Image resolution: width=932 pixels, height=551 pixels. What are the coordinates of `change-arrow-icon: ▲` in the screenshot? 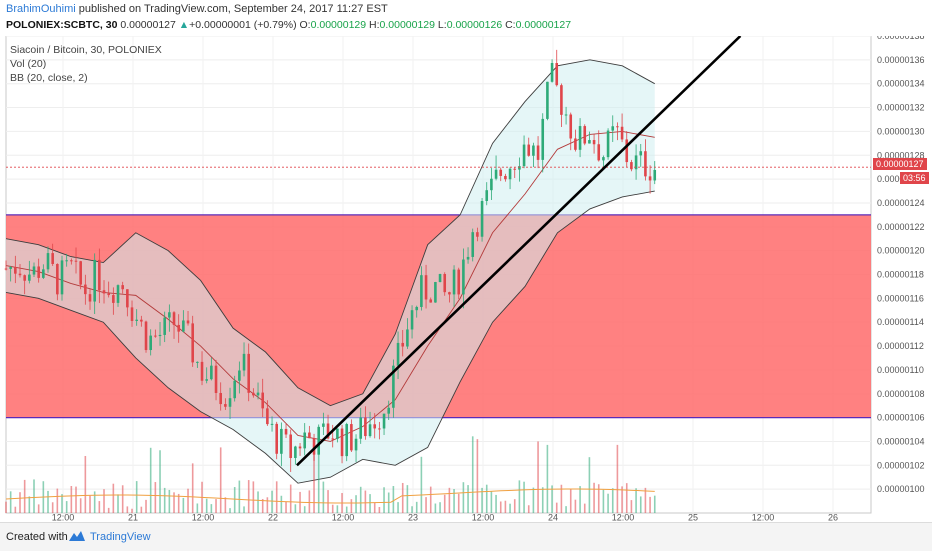 It's located at (184, 25).